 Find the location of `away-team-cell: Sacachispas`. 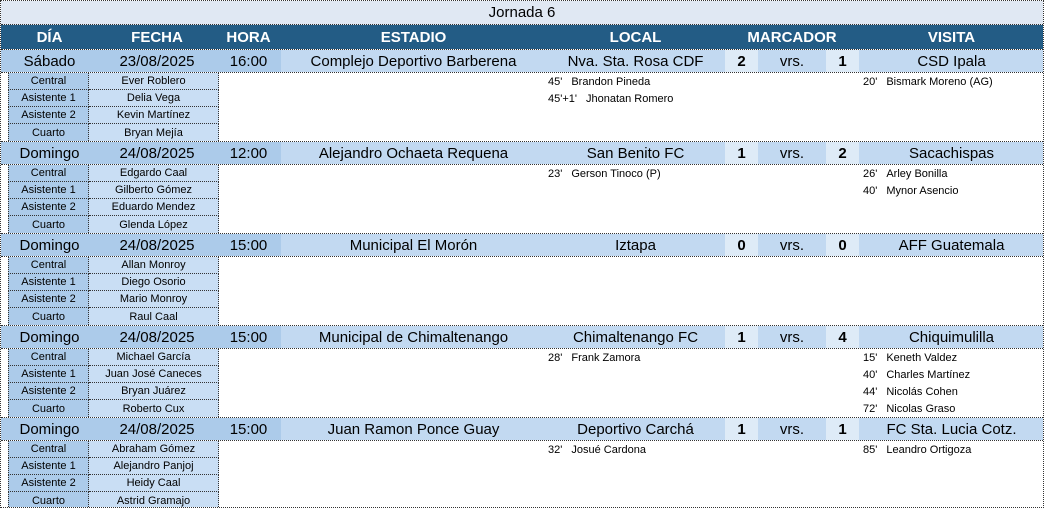

away-team-cell: Sacachispas is located at coordinates (951, 153).